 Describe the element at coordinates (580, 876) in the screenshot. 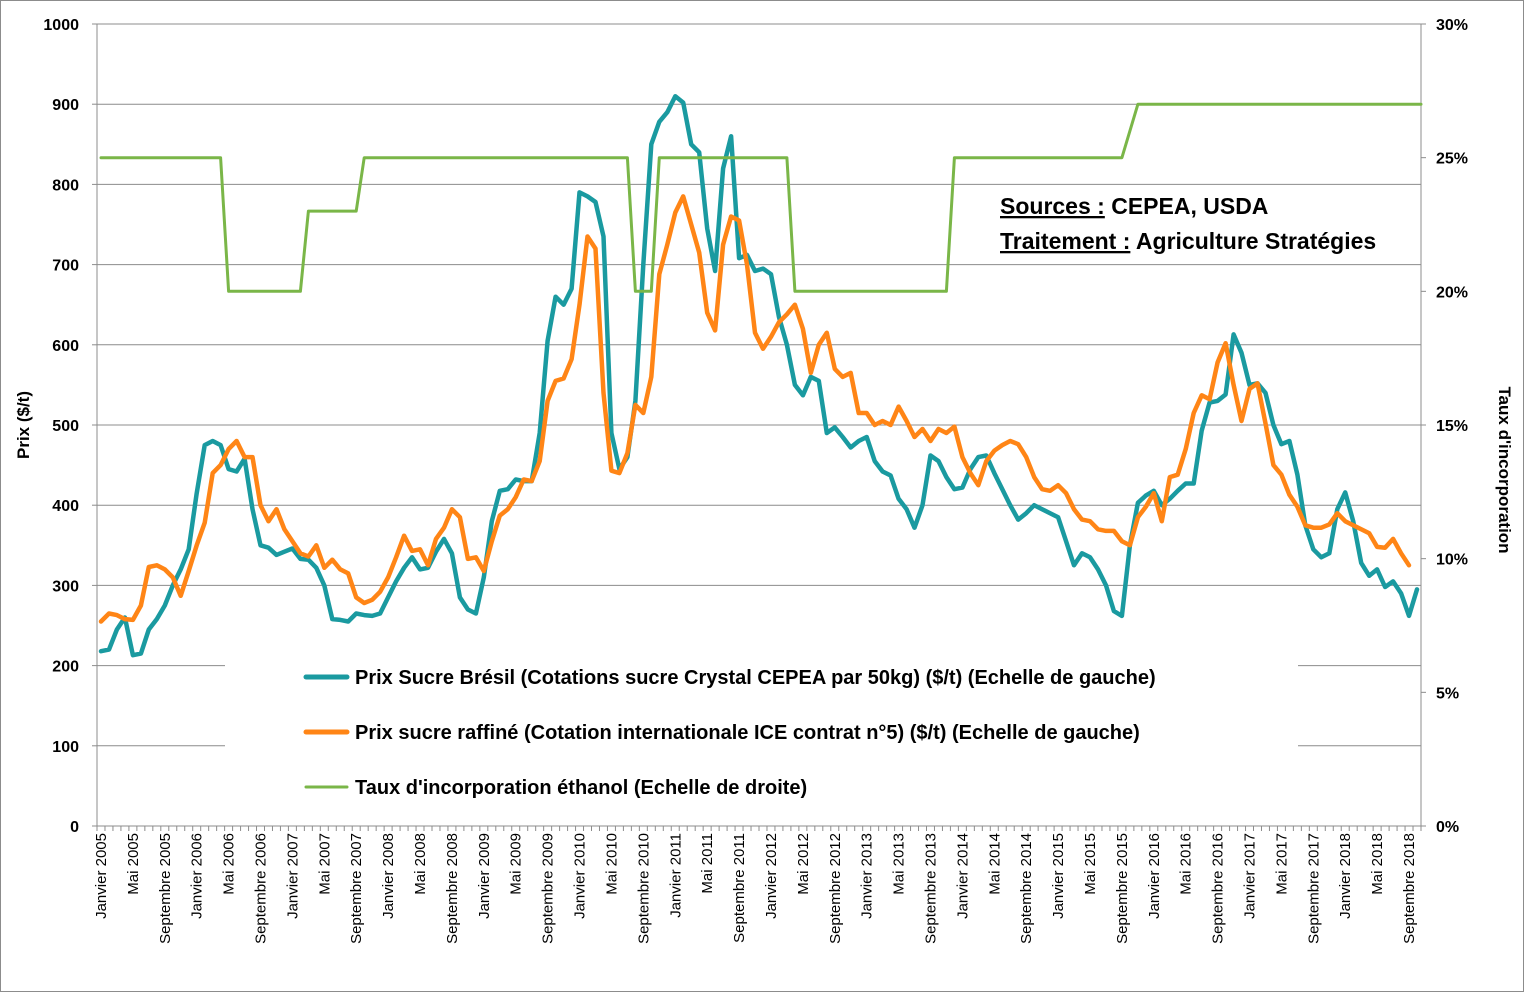

I see `x-tick-label: Janvier 2010` at that location.